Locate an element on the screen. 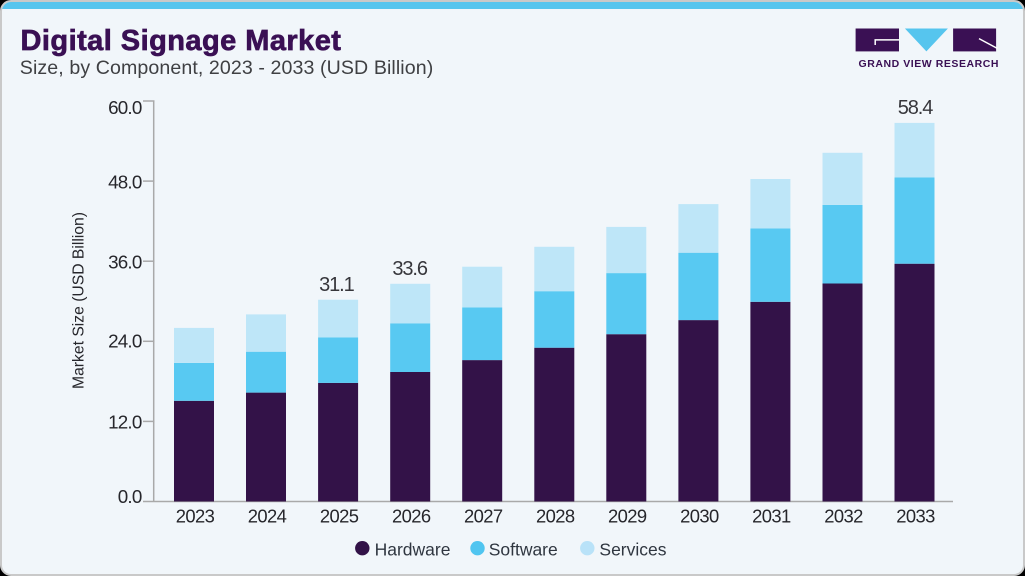 This screenshot has width=1025, height=576. svg-text: 2031 is located at coordinates (771, 516).